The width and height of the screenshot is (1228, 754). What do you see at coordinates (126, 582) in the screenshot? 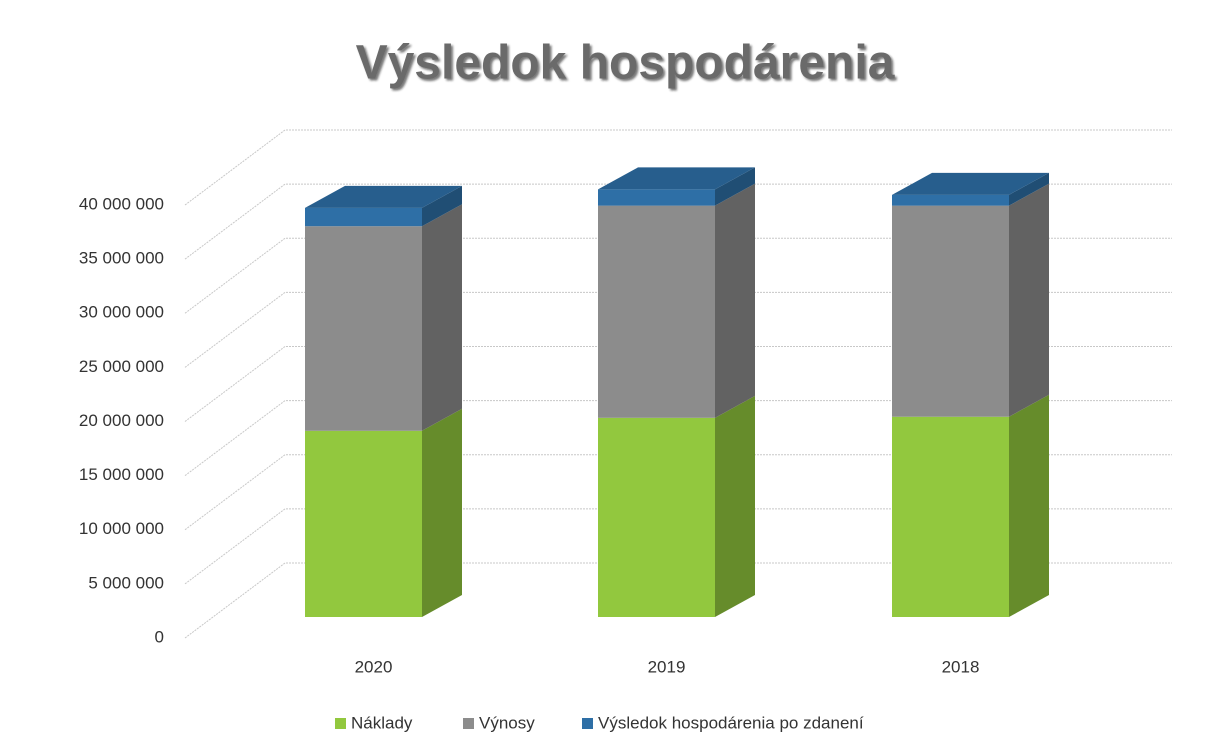
I see `y-tick-label: 5 000 000` at bounding box center [126, 582].